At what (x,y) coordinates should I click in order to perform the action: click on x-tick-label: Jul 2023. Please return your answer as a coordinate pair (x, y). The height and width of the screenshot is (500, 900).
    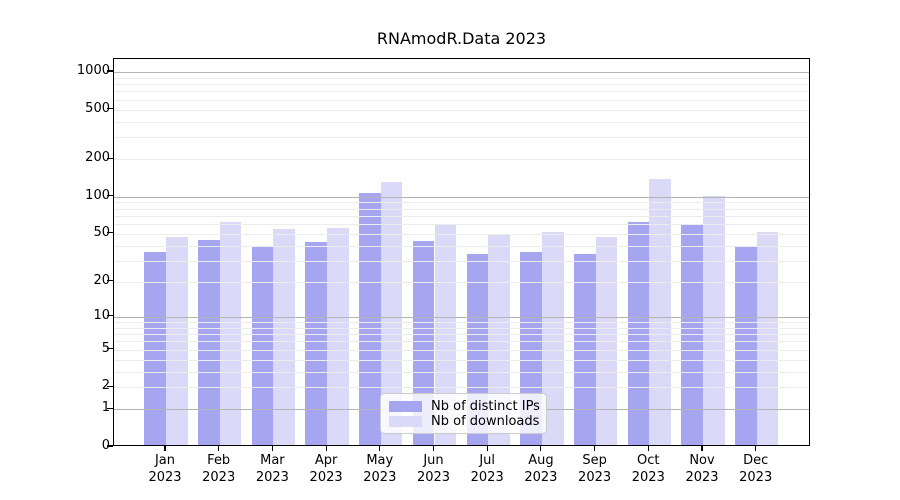
    Looking at the image, I should click on (487, 469).